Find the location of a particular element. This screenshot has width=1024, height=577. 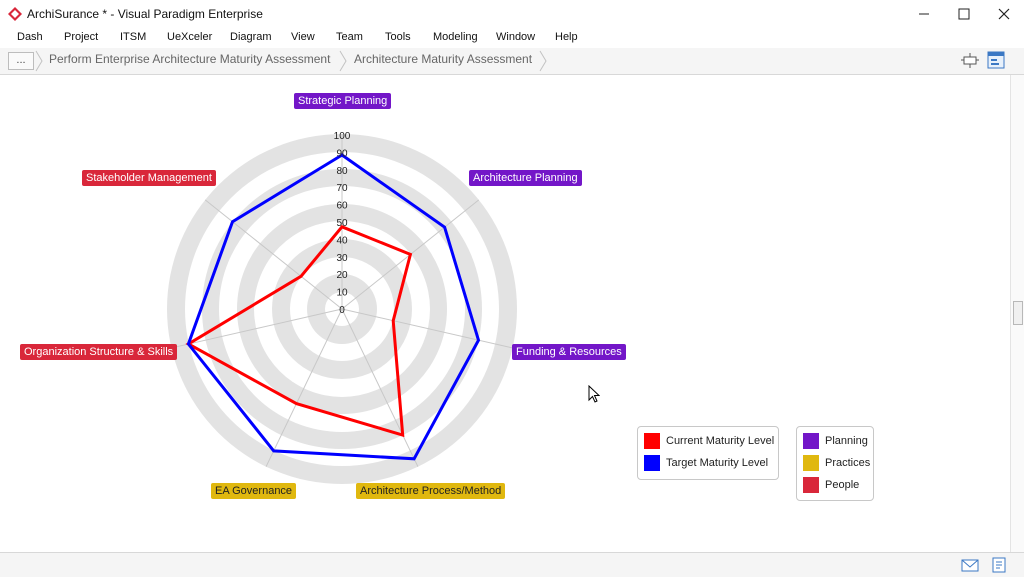

radial-tick-label: 70 is located at coordinates (342, 188).